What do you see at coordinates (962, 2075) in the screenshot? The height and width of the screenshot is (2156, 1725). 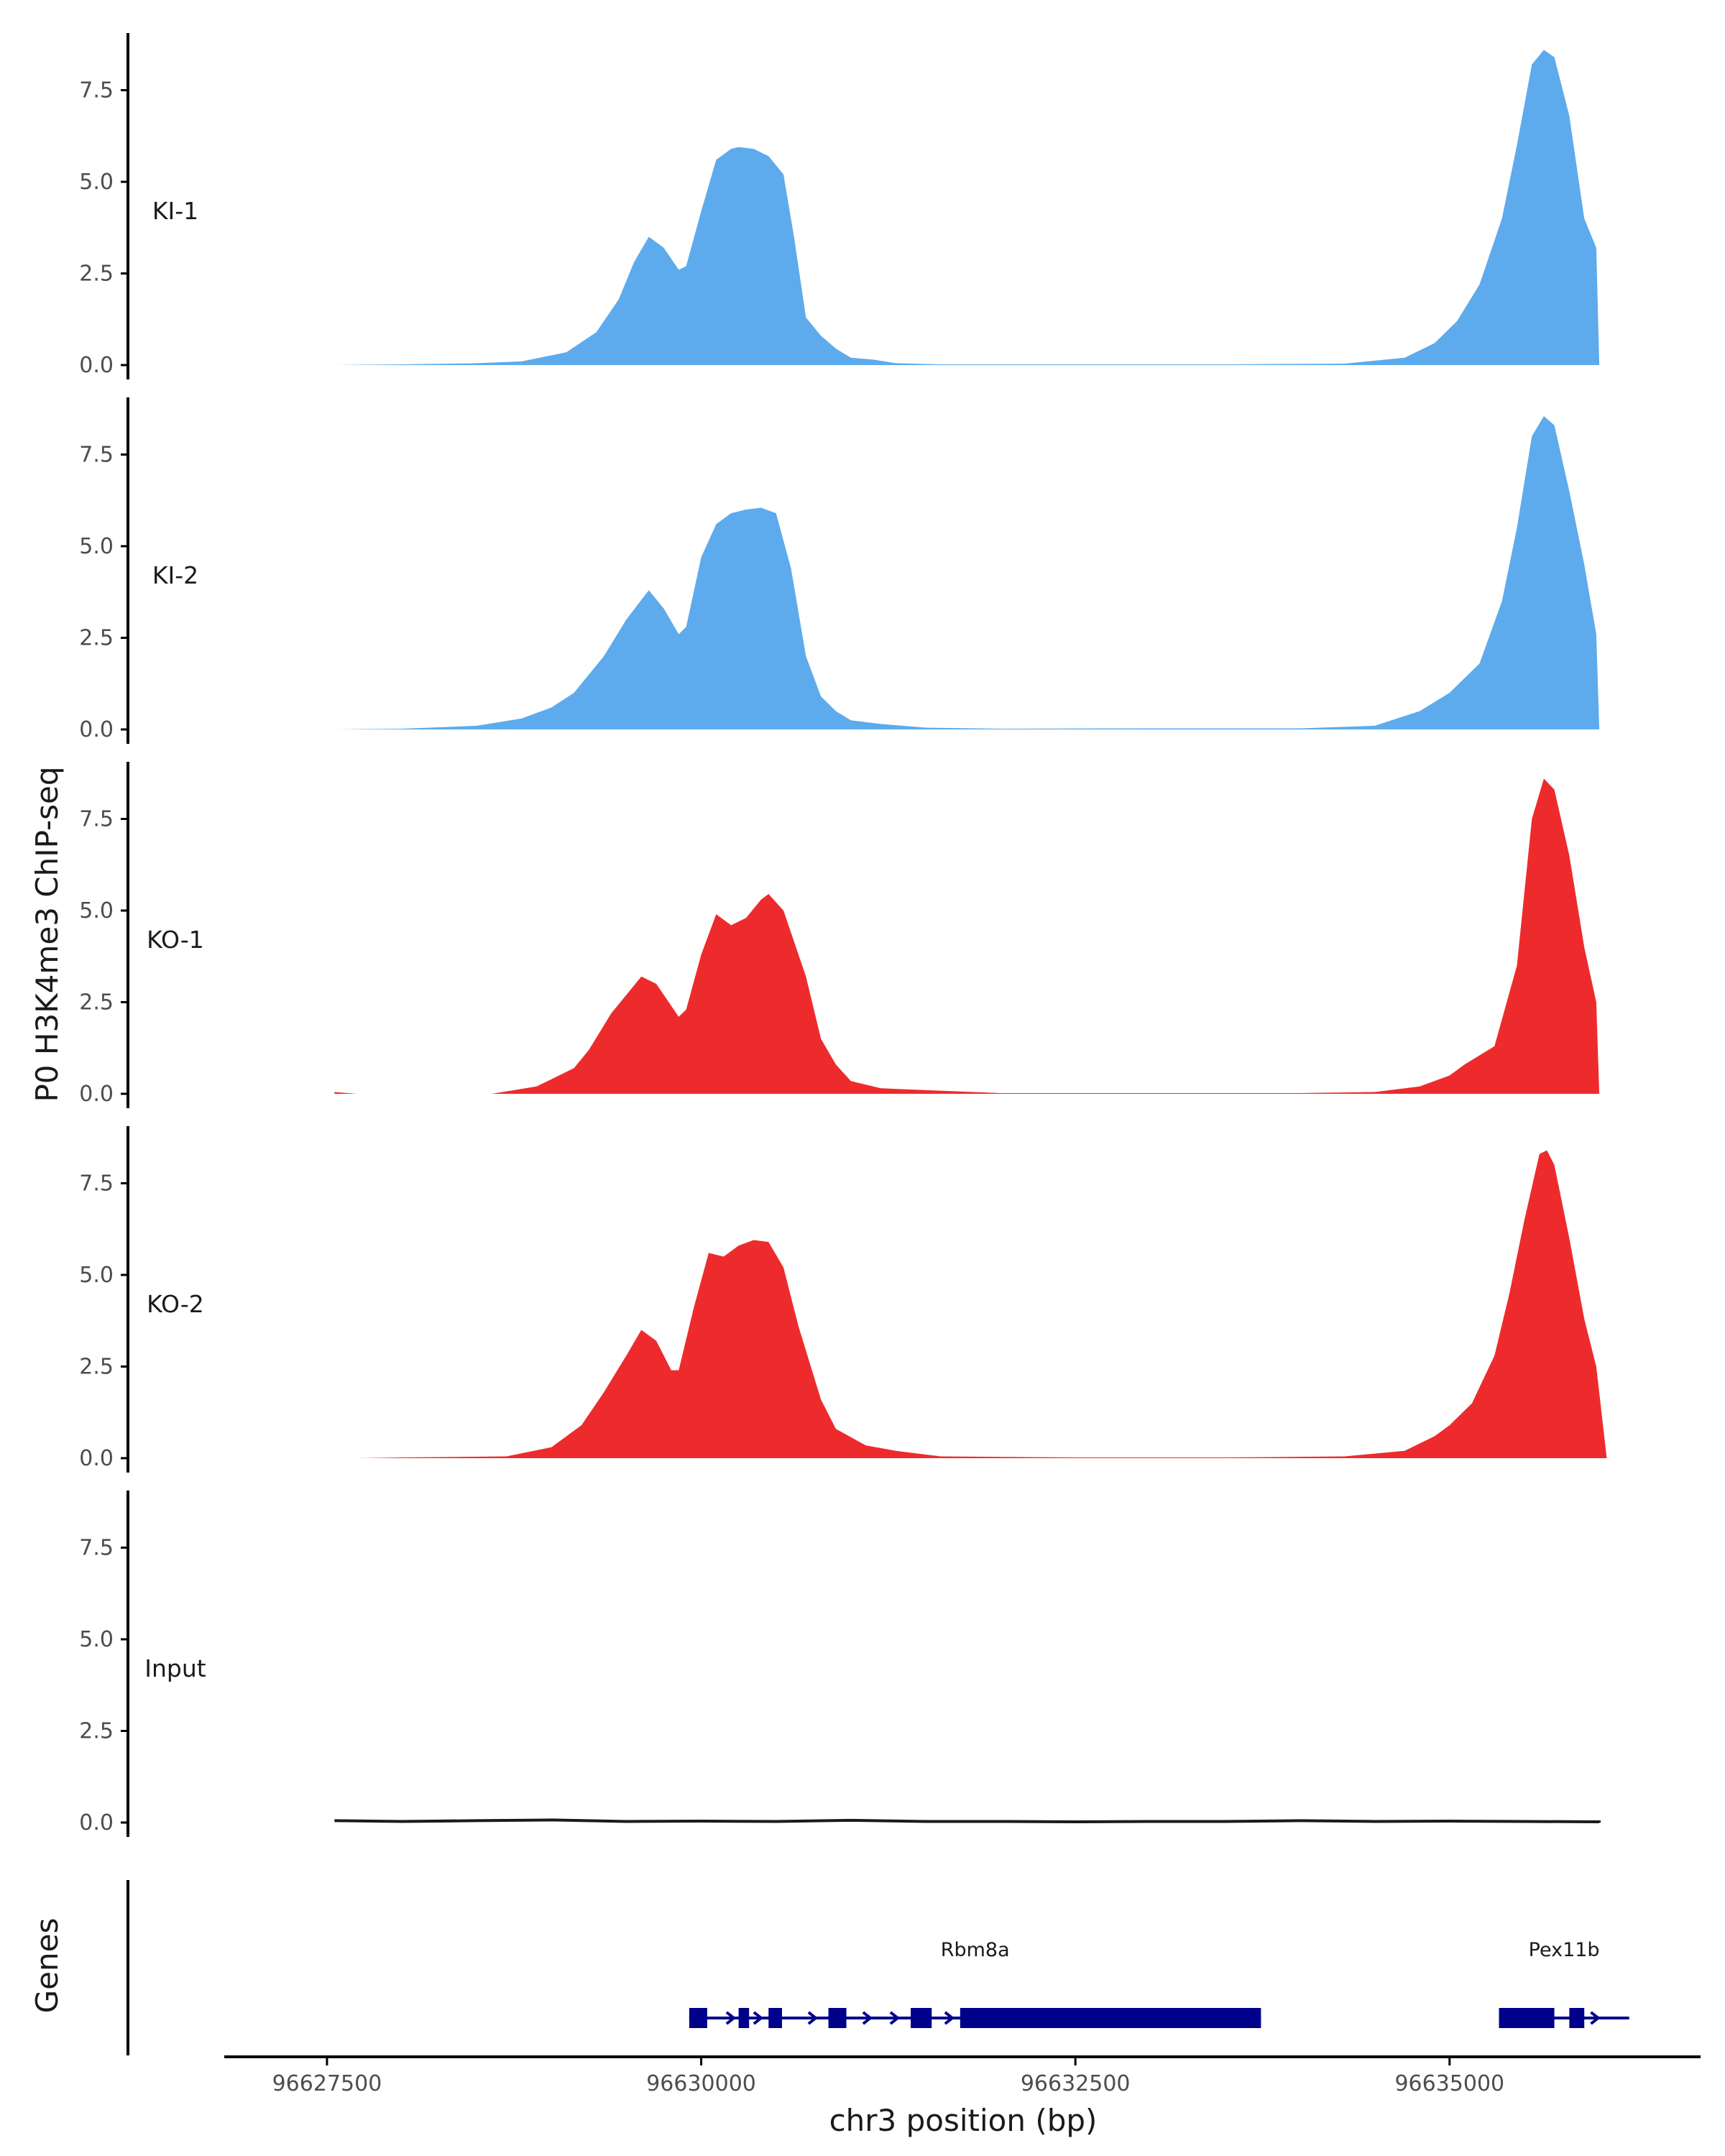 I see `x-axis: 96627500 96630000 96632500 96635000` at bounding box center [962, 2075].